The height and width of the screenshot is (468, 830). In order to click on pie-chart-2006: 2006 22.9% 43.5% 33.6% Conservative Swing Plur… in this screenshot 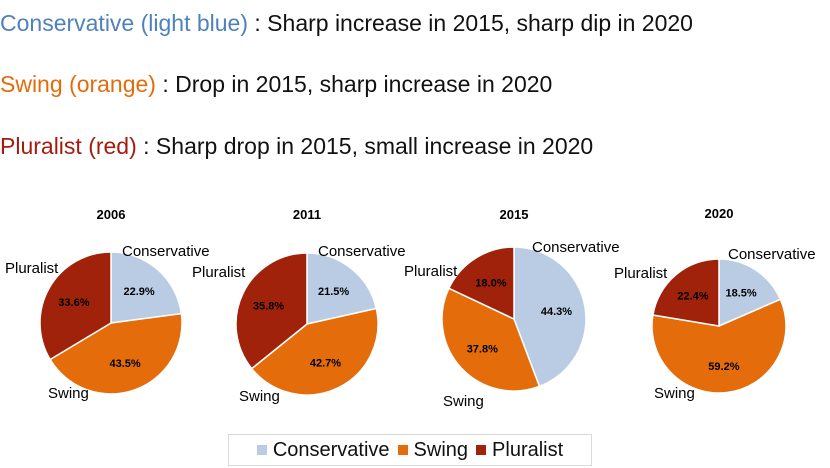, I will do `click(107, 304)`.